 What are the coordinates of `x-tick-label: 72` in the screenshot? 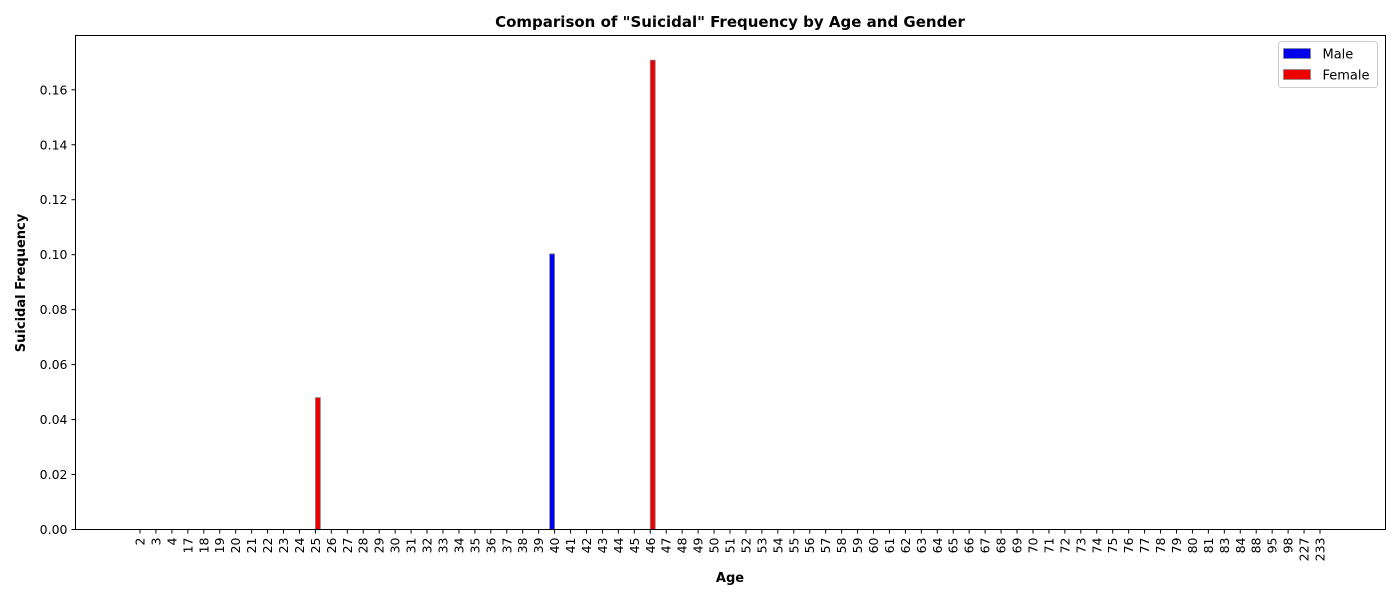 It's located at (1064, 546).